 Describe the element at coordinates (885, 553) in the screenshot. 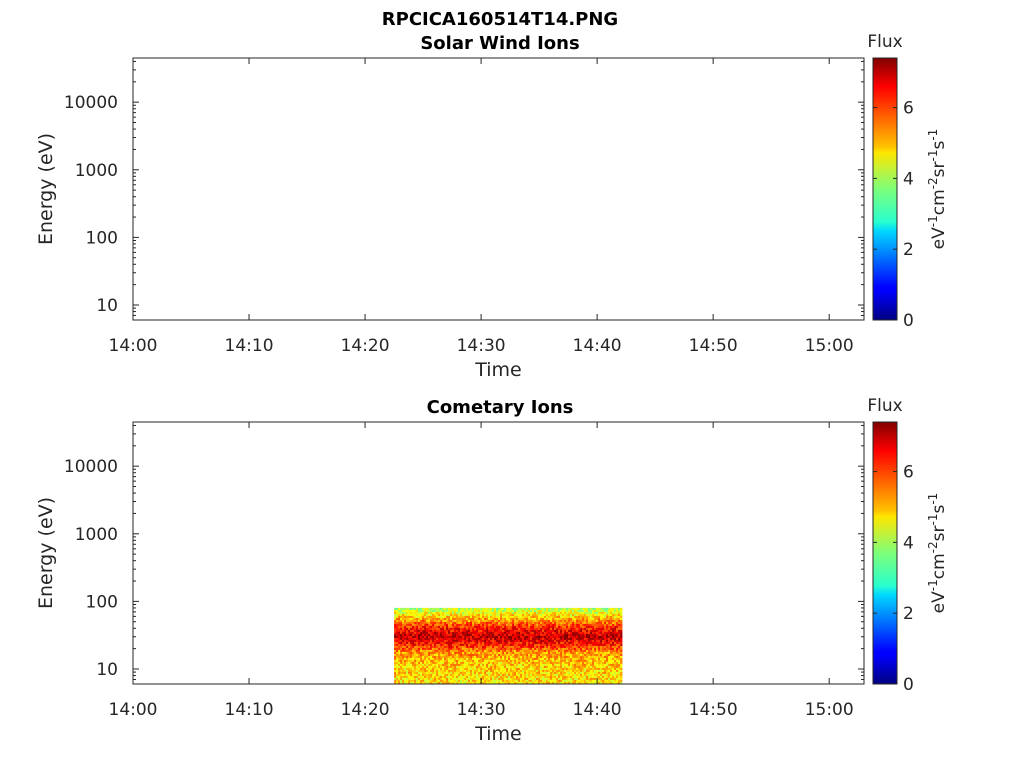

I see `colorbar` at that location.